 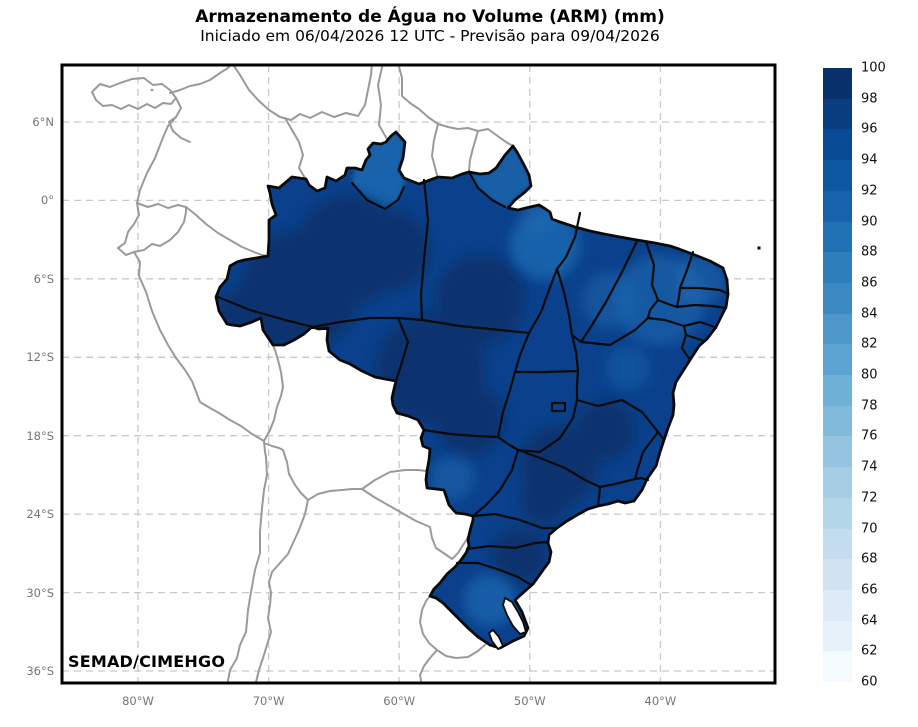 I want to click on credit-label: SEMAD/CIMEHGO, so click(x=147, y=661).